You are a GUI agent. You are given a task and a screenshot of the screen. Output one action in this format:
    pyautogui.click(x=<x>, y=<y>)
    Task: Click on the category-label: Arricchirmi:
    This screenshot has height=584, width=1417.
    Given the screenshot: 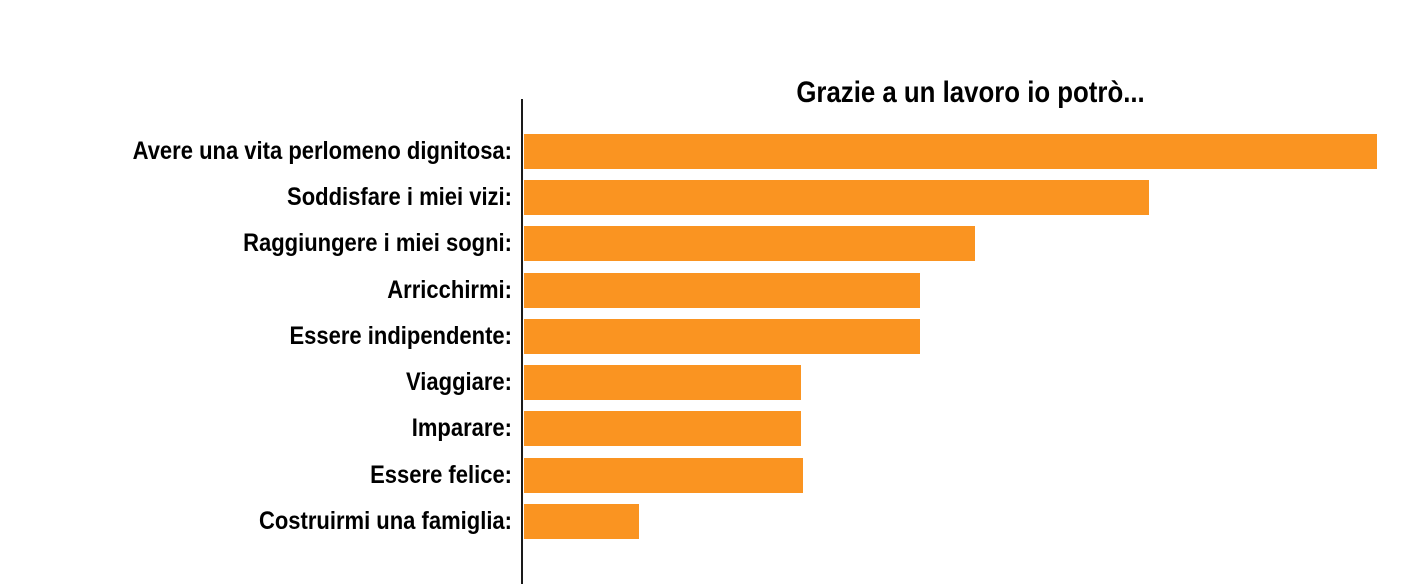 What is the action you would take?
    pyautogui.click(x=449, y=289)
    